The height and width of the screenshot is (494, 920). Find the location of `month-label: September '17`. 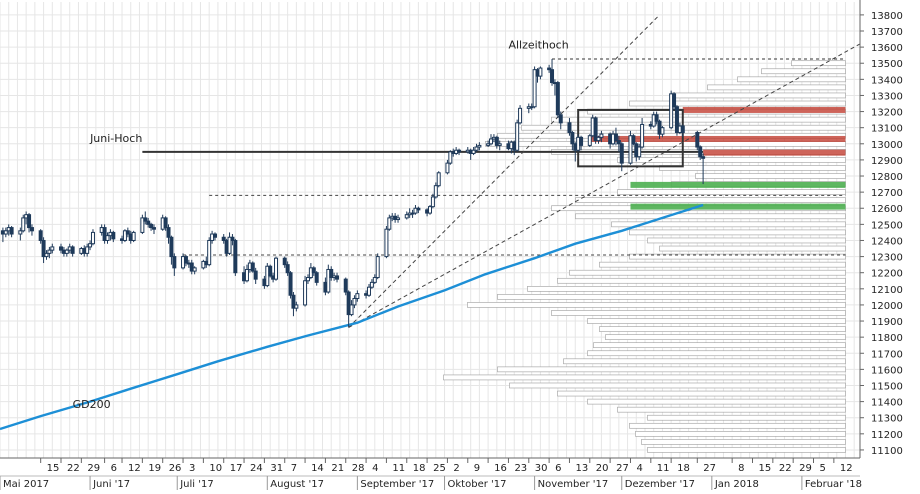

month-label: September '17 is located at coordinates (397, 484).